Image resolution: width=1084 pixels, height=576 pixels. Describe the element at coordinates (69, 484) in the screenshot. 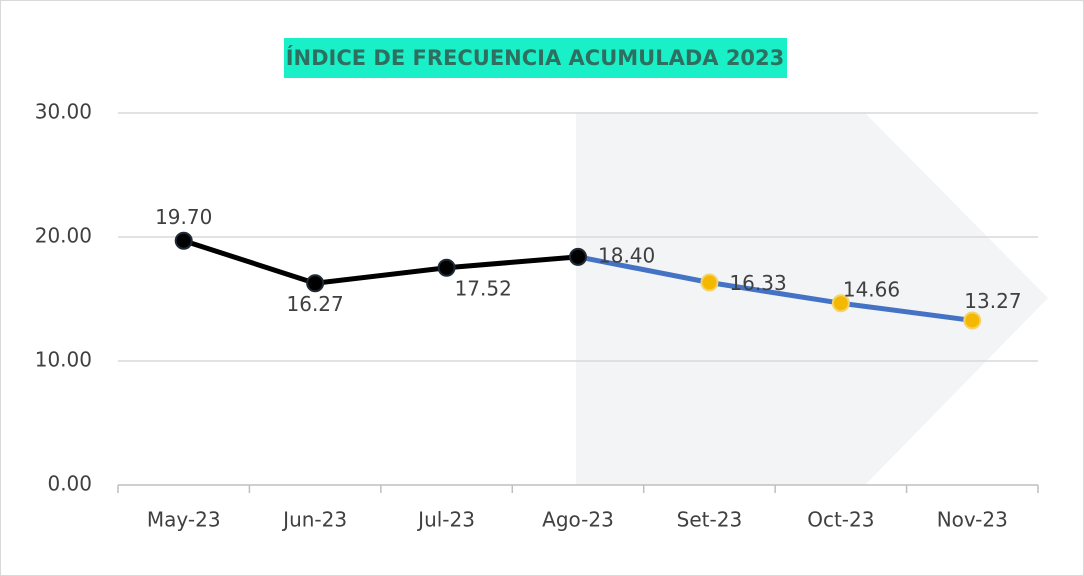

I see `y-tick-label: 0.00` at that location.